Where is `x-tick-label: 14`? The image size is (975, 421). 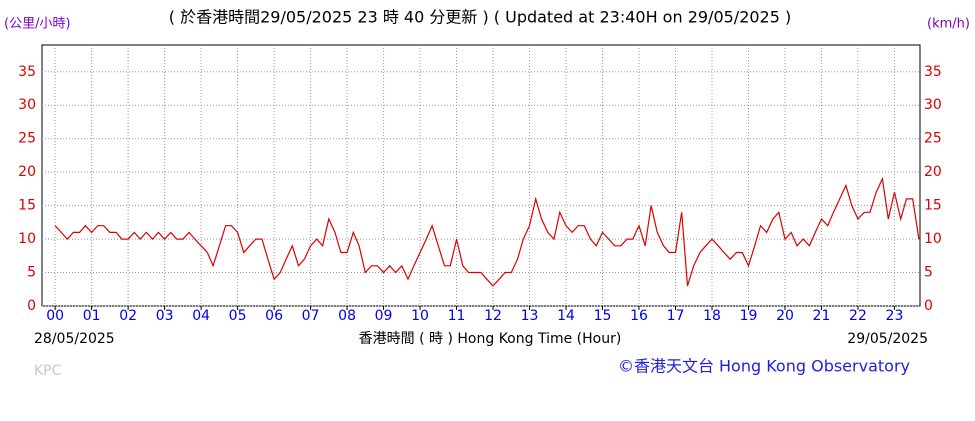
x-tick-label: 14 is located at coordinates (566, 316).